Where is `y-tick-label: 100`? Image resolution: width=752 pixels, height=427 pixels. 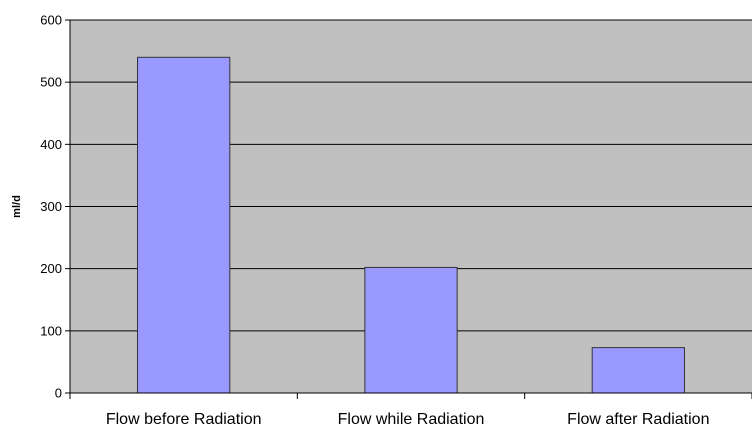 y-tick-label: 100 is located at coordinates (51, 330).